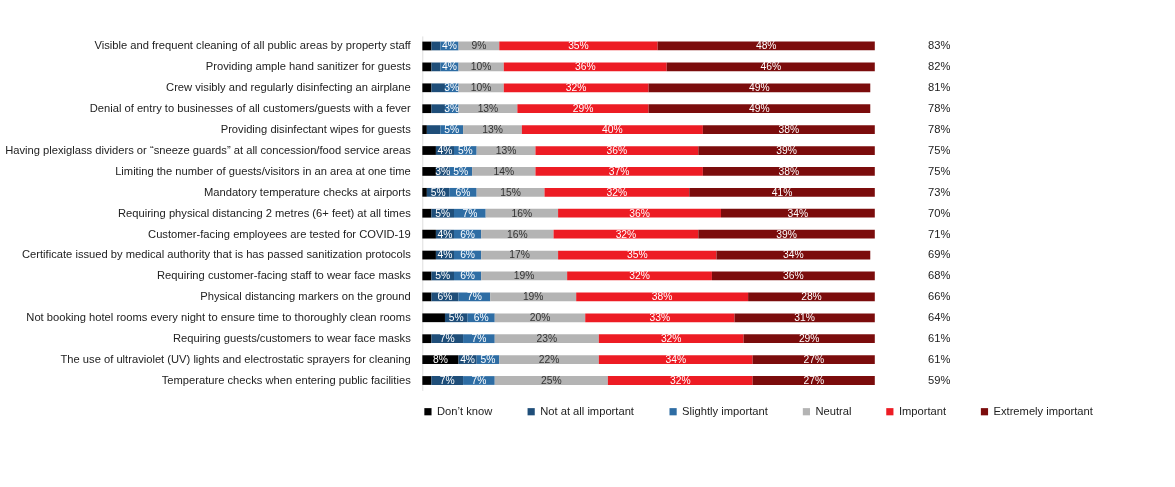  I want to click on data-label: 20%, so click(540, 318).